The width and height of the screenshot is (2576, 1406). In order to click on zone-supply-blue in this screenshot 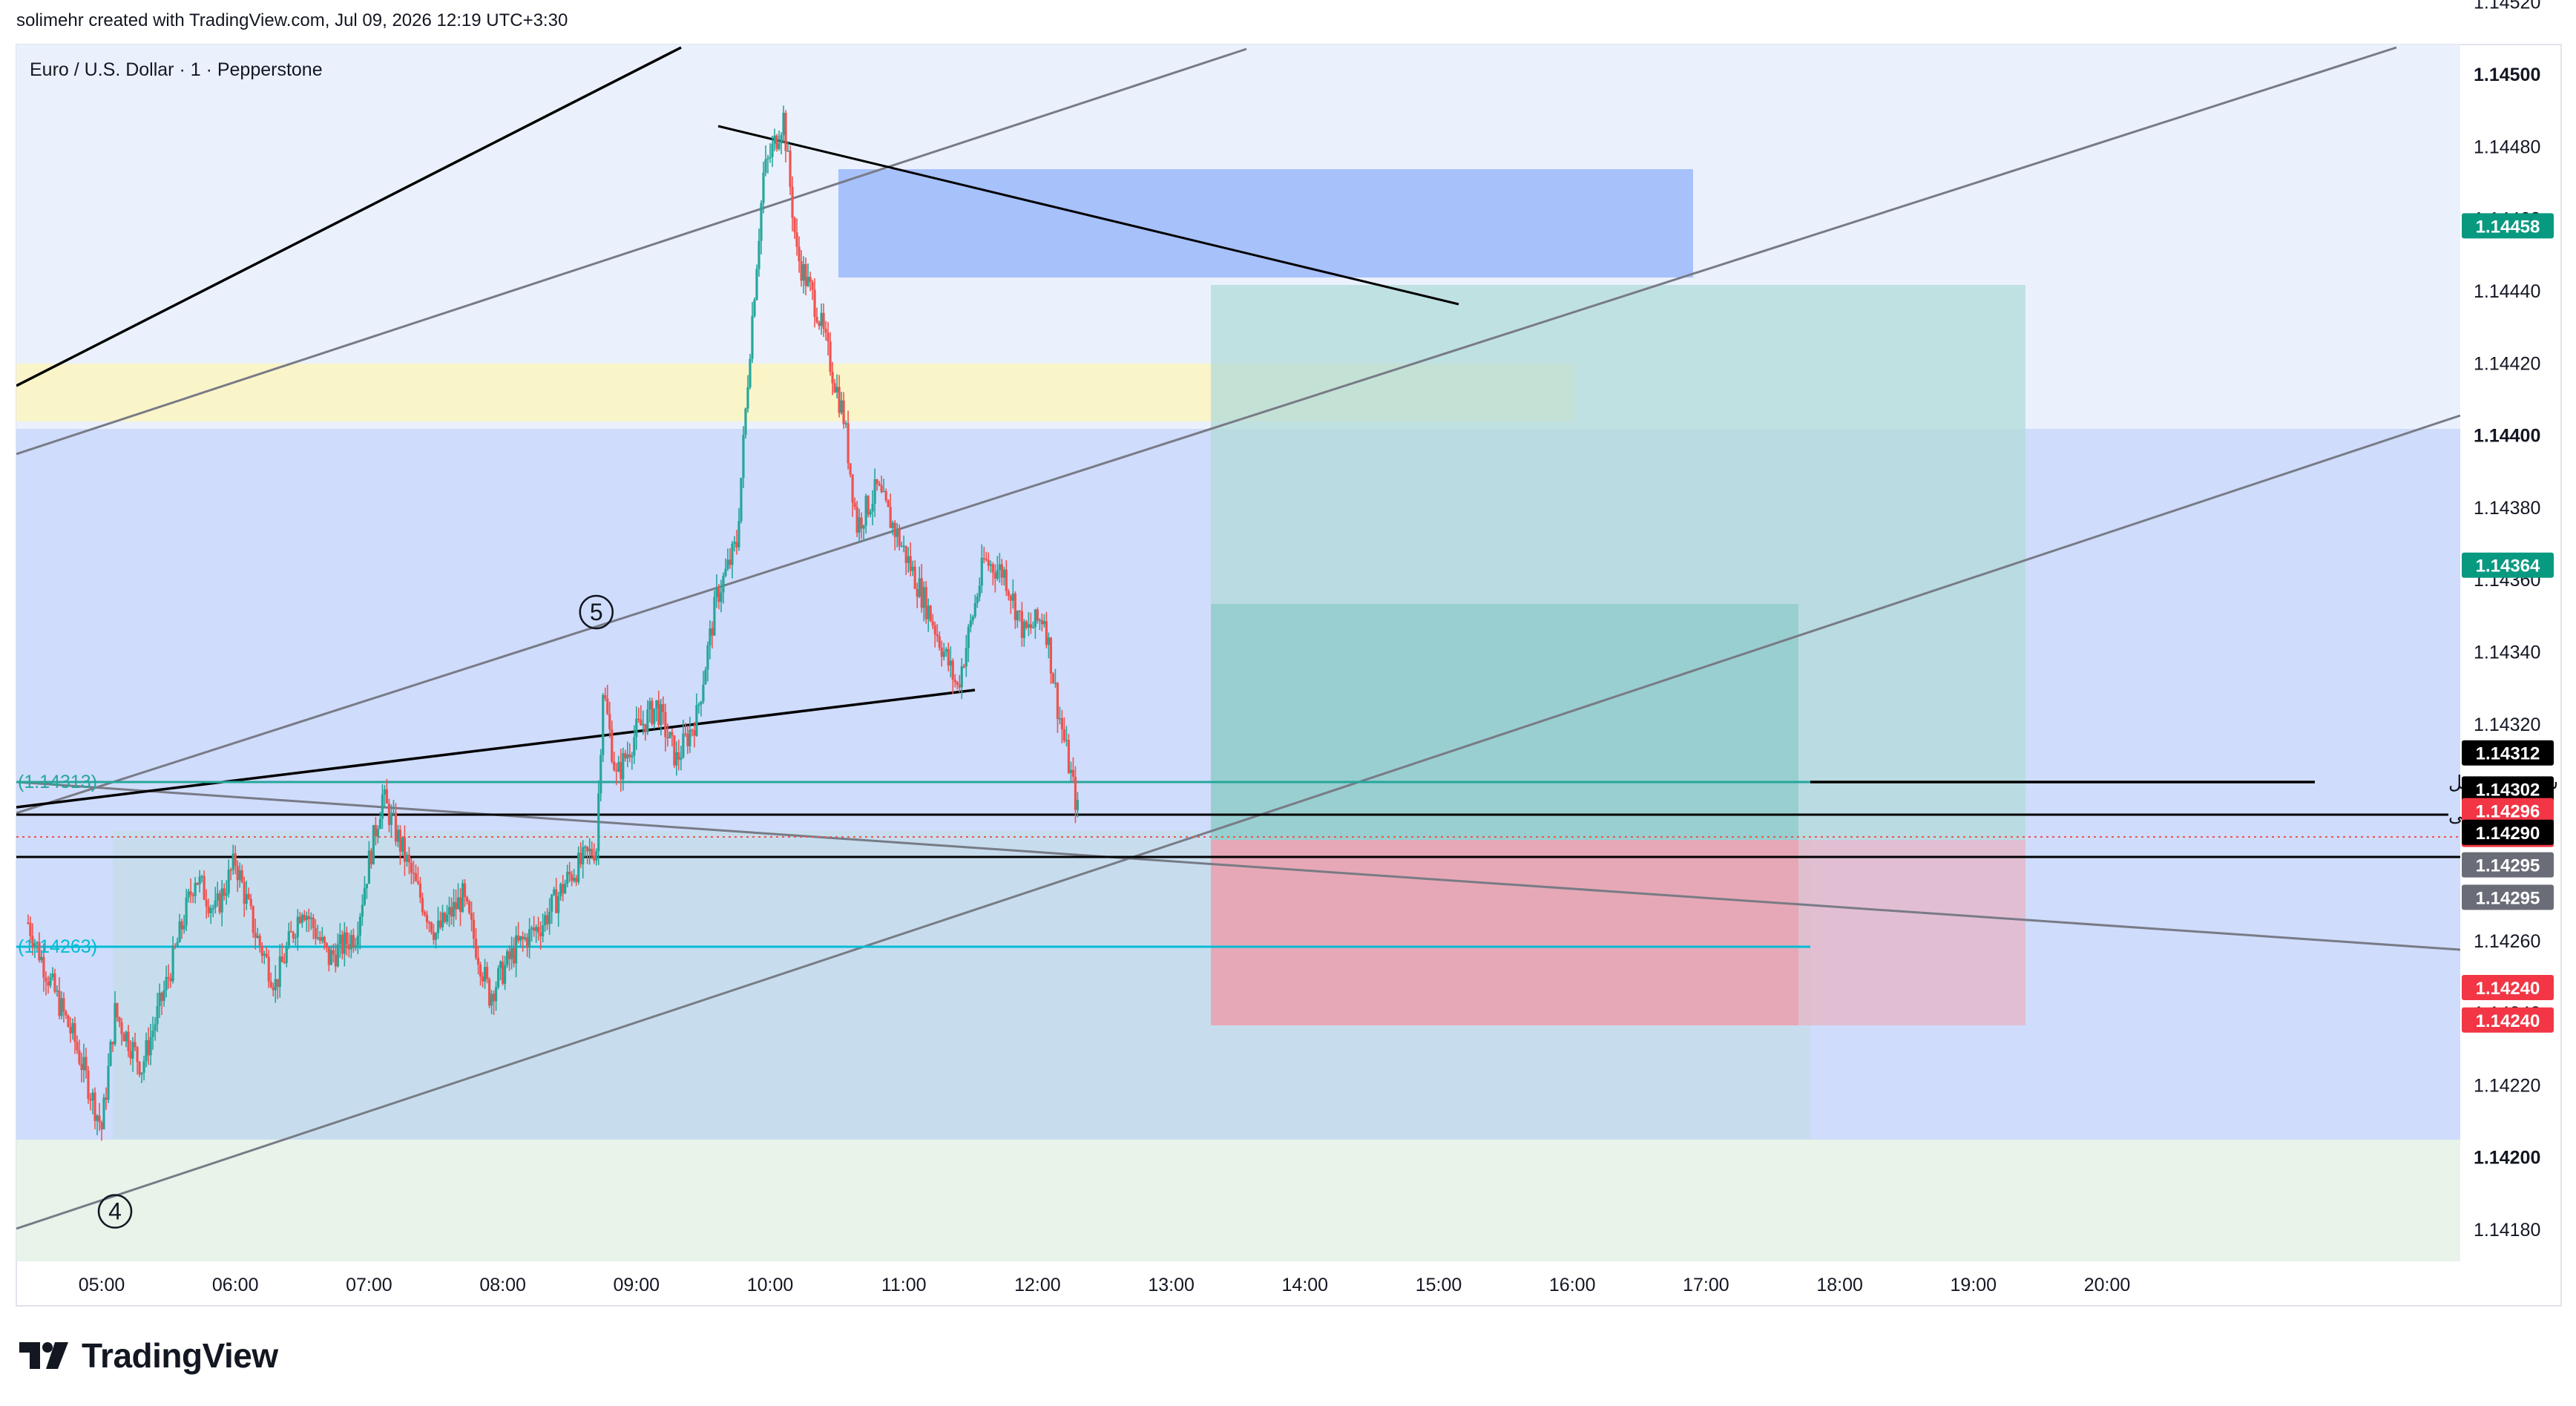, I will do `click(1265, 223)`.